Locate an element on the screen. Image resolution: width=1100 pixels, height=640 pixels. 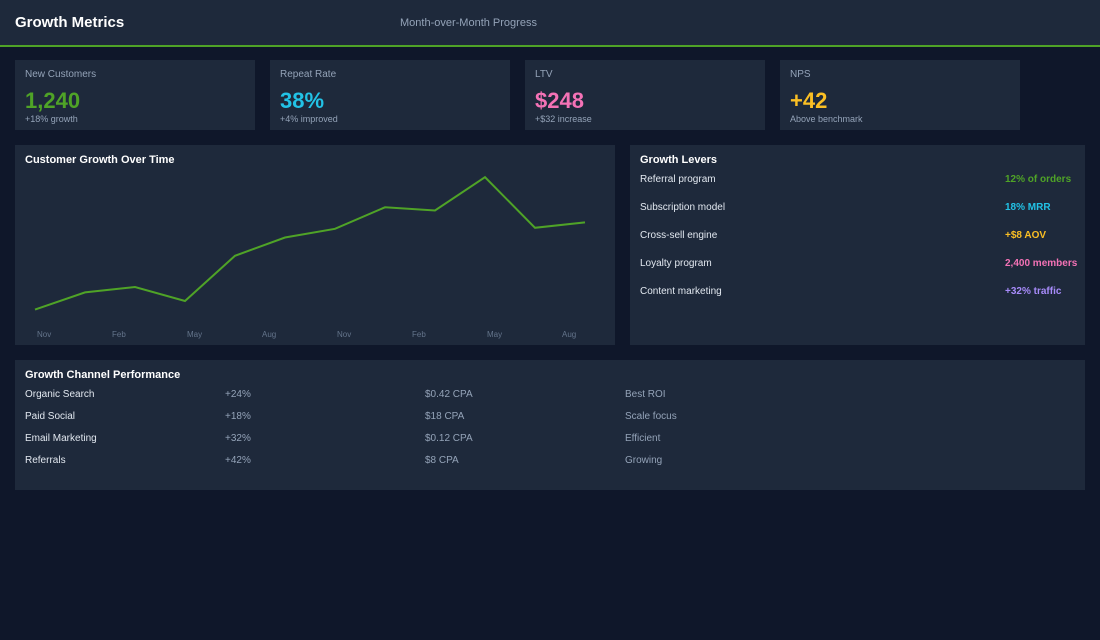
channel-name: Email Marketing is located at coordinates (61, 438).